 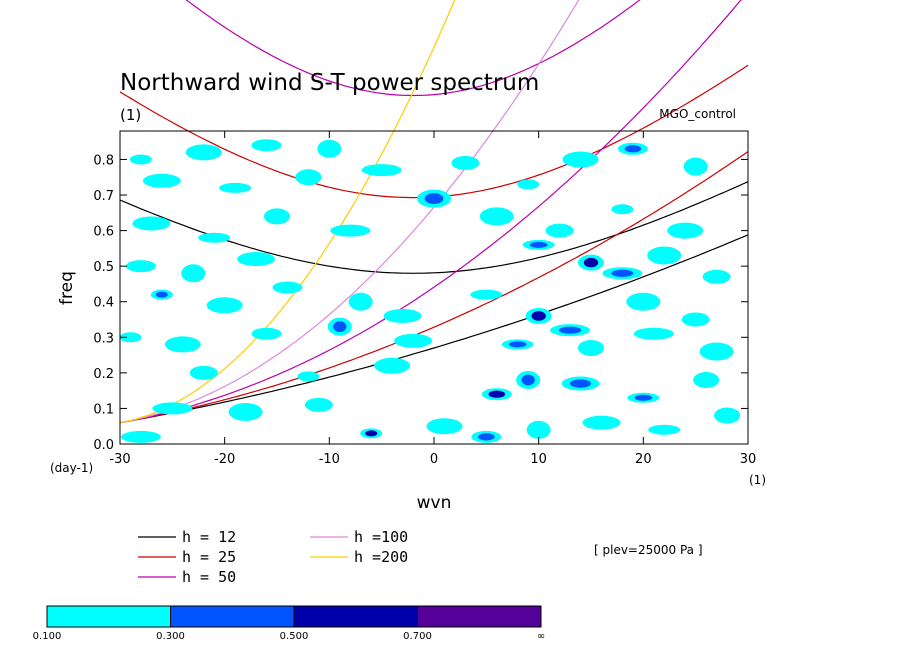 I want to click on colorbar-label: 0.100, so click(x=47, y=636).